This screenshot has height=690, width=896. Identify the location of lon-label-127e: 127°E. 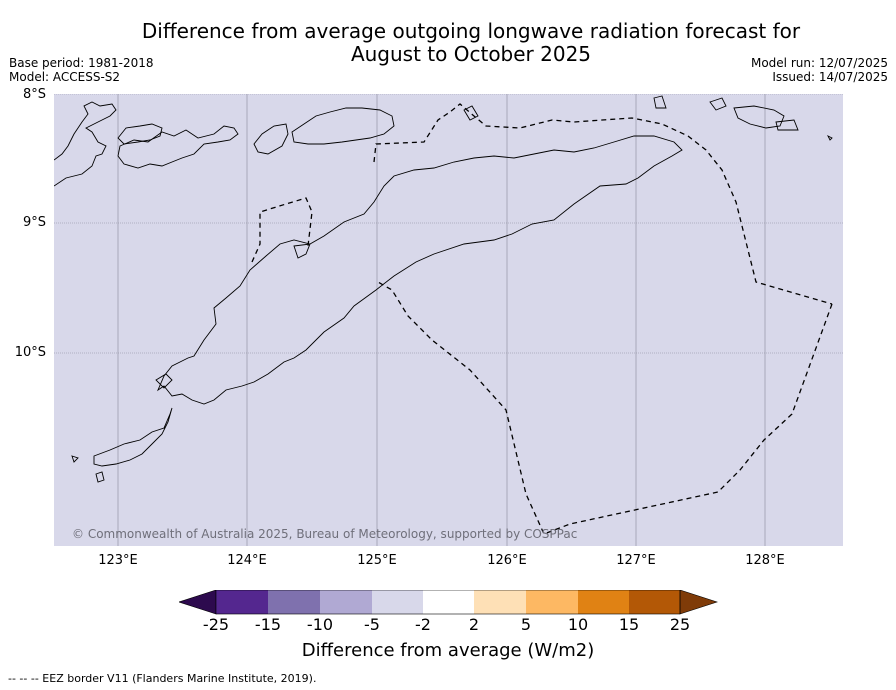
(636, 560).